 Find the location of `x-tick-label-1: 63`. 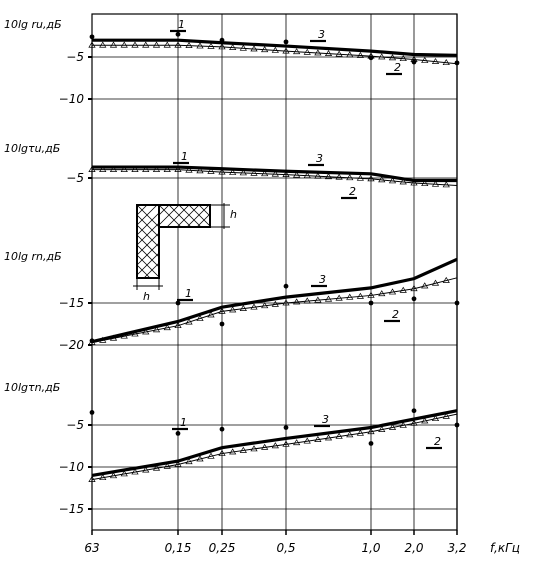

x-tick-label-1: 63 is located at coordinates (91, 548).